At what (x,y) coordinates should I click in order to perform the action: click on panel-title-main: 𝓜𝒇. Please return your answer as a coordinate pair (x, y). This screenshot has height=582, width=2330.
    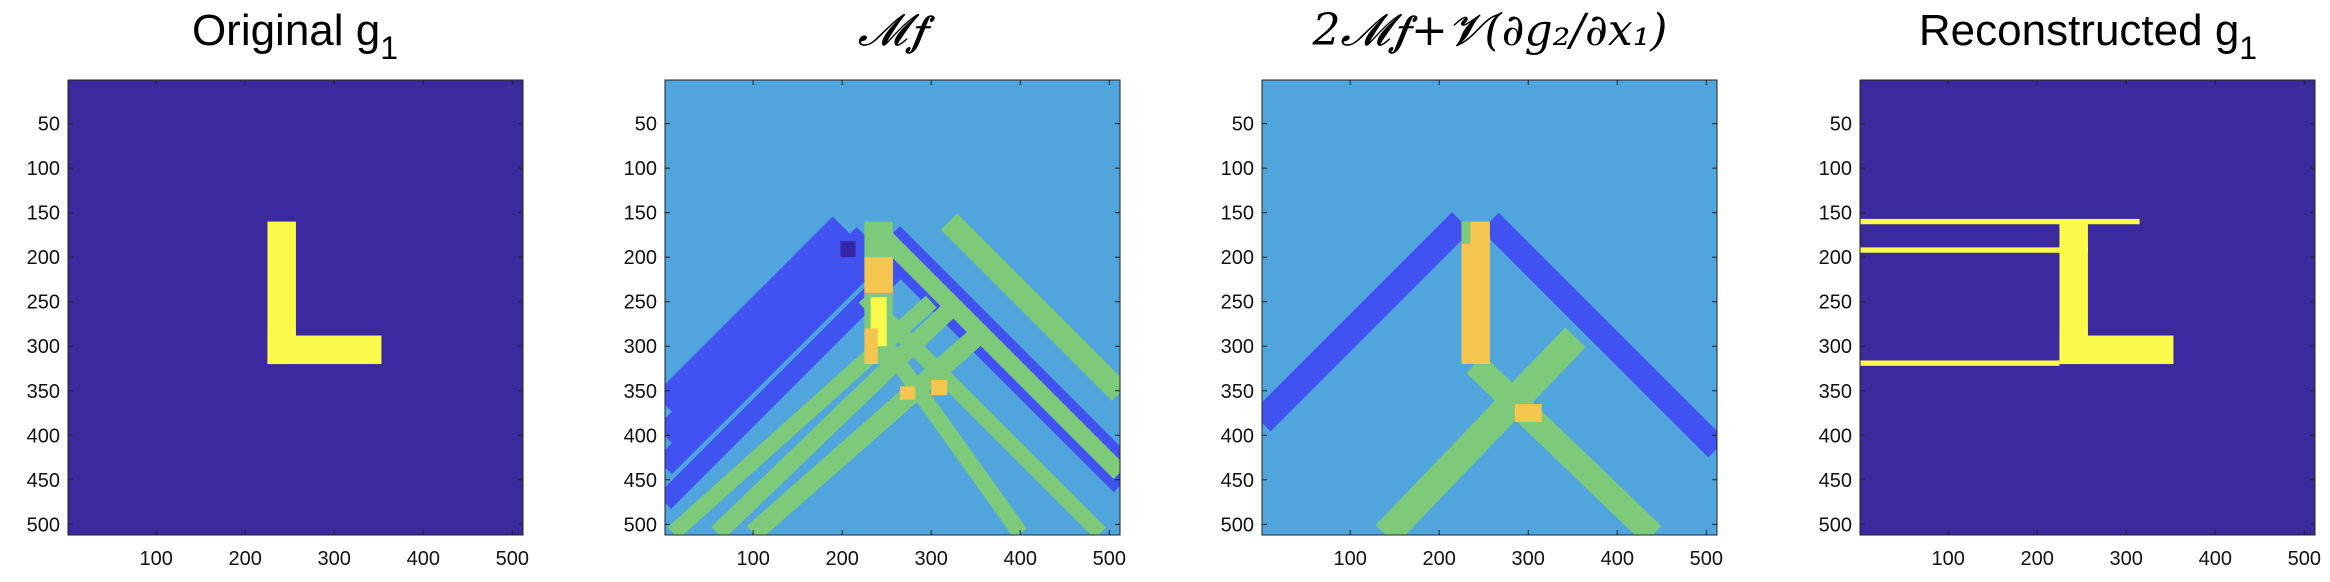
    Looking at the image, I should click on (896, 30).